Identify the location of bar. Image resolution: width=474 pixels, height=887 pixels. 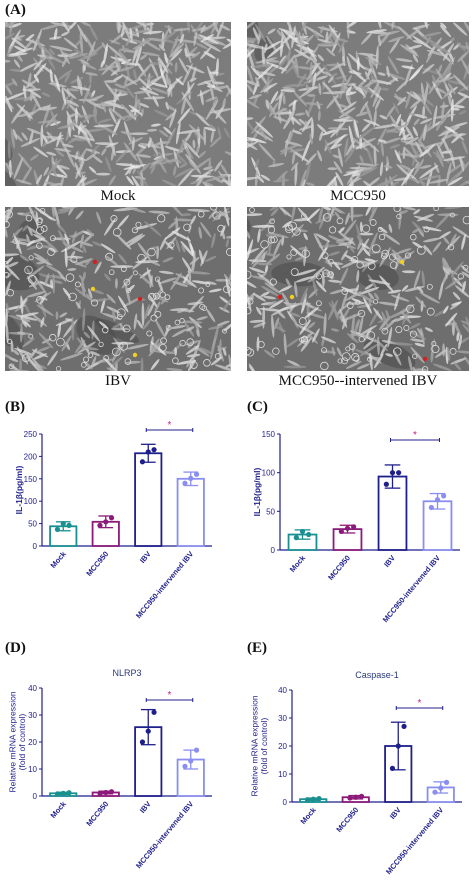
(190, 512).